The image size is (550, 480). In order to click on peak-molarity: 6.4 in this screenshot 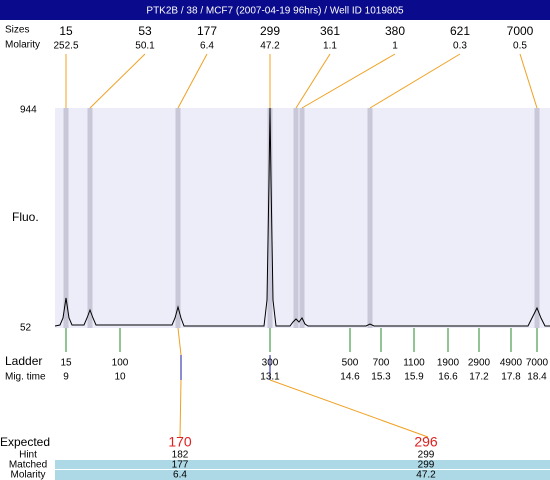, I will do `click(207, 46)`.